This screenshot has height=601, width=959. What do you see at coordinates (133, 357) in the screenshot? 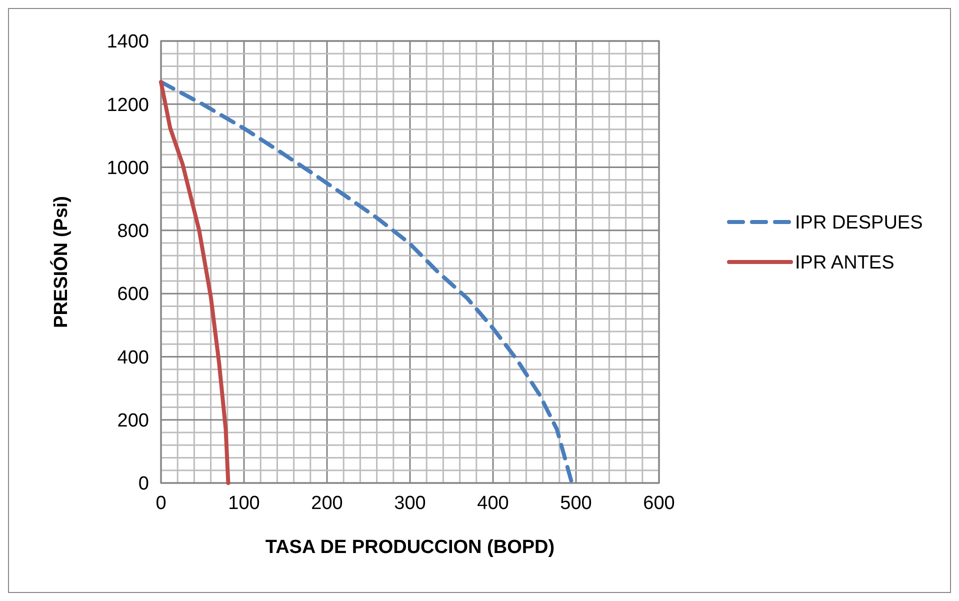
I see `y-tick-label: 400` at bounding box center [133, 357].